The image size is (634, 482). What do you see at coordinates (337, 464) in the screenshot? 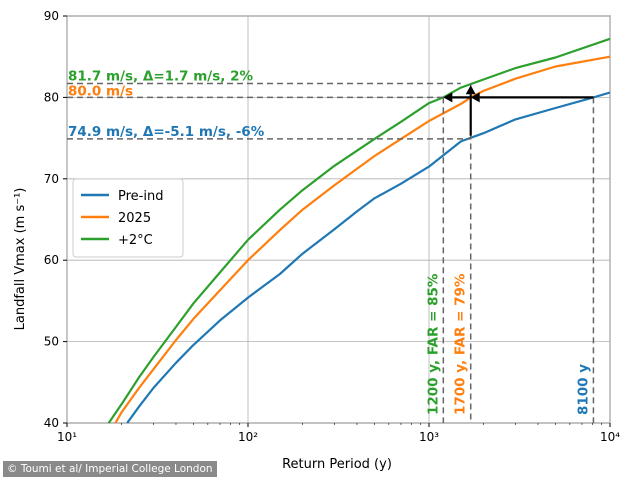
I see `x-axis-label: Return Period (y)` at bounding box center [337, 464].